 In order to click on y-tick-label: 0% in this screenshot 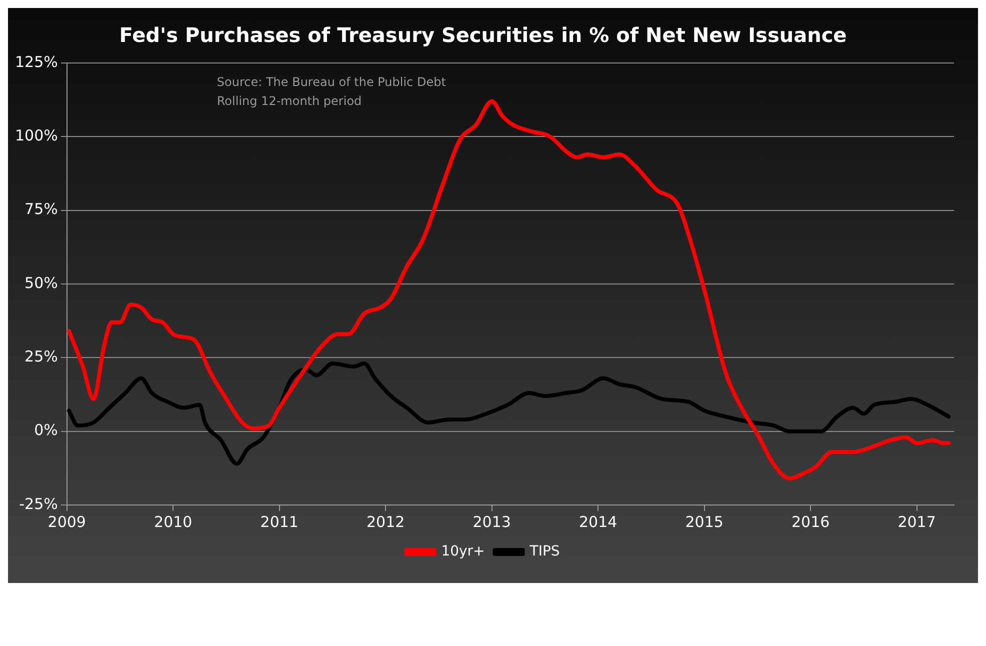, I will do `click(46, 430)`.